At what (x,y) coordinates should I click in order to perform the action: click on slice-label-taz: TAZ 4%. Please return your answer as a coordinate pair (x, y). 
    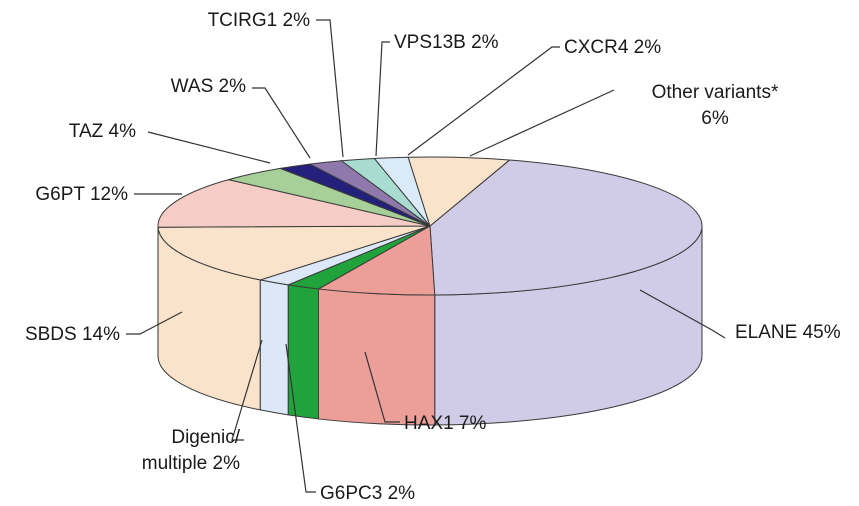
    Looking at the image, I should click on (102, 131).